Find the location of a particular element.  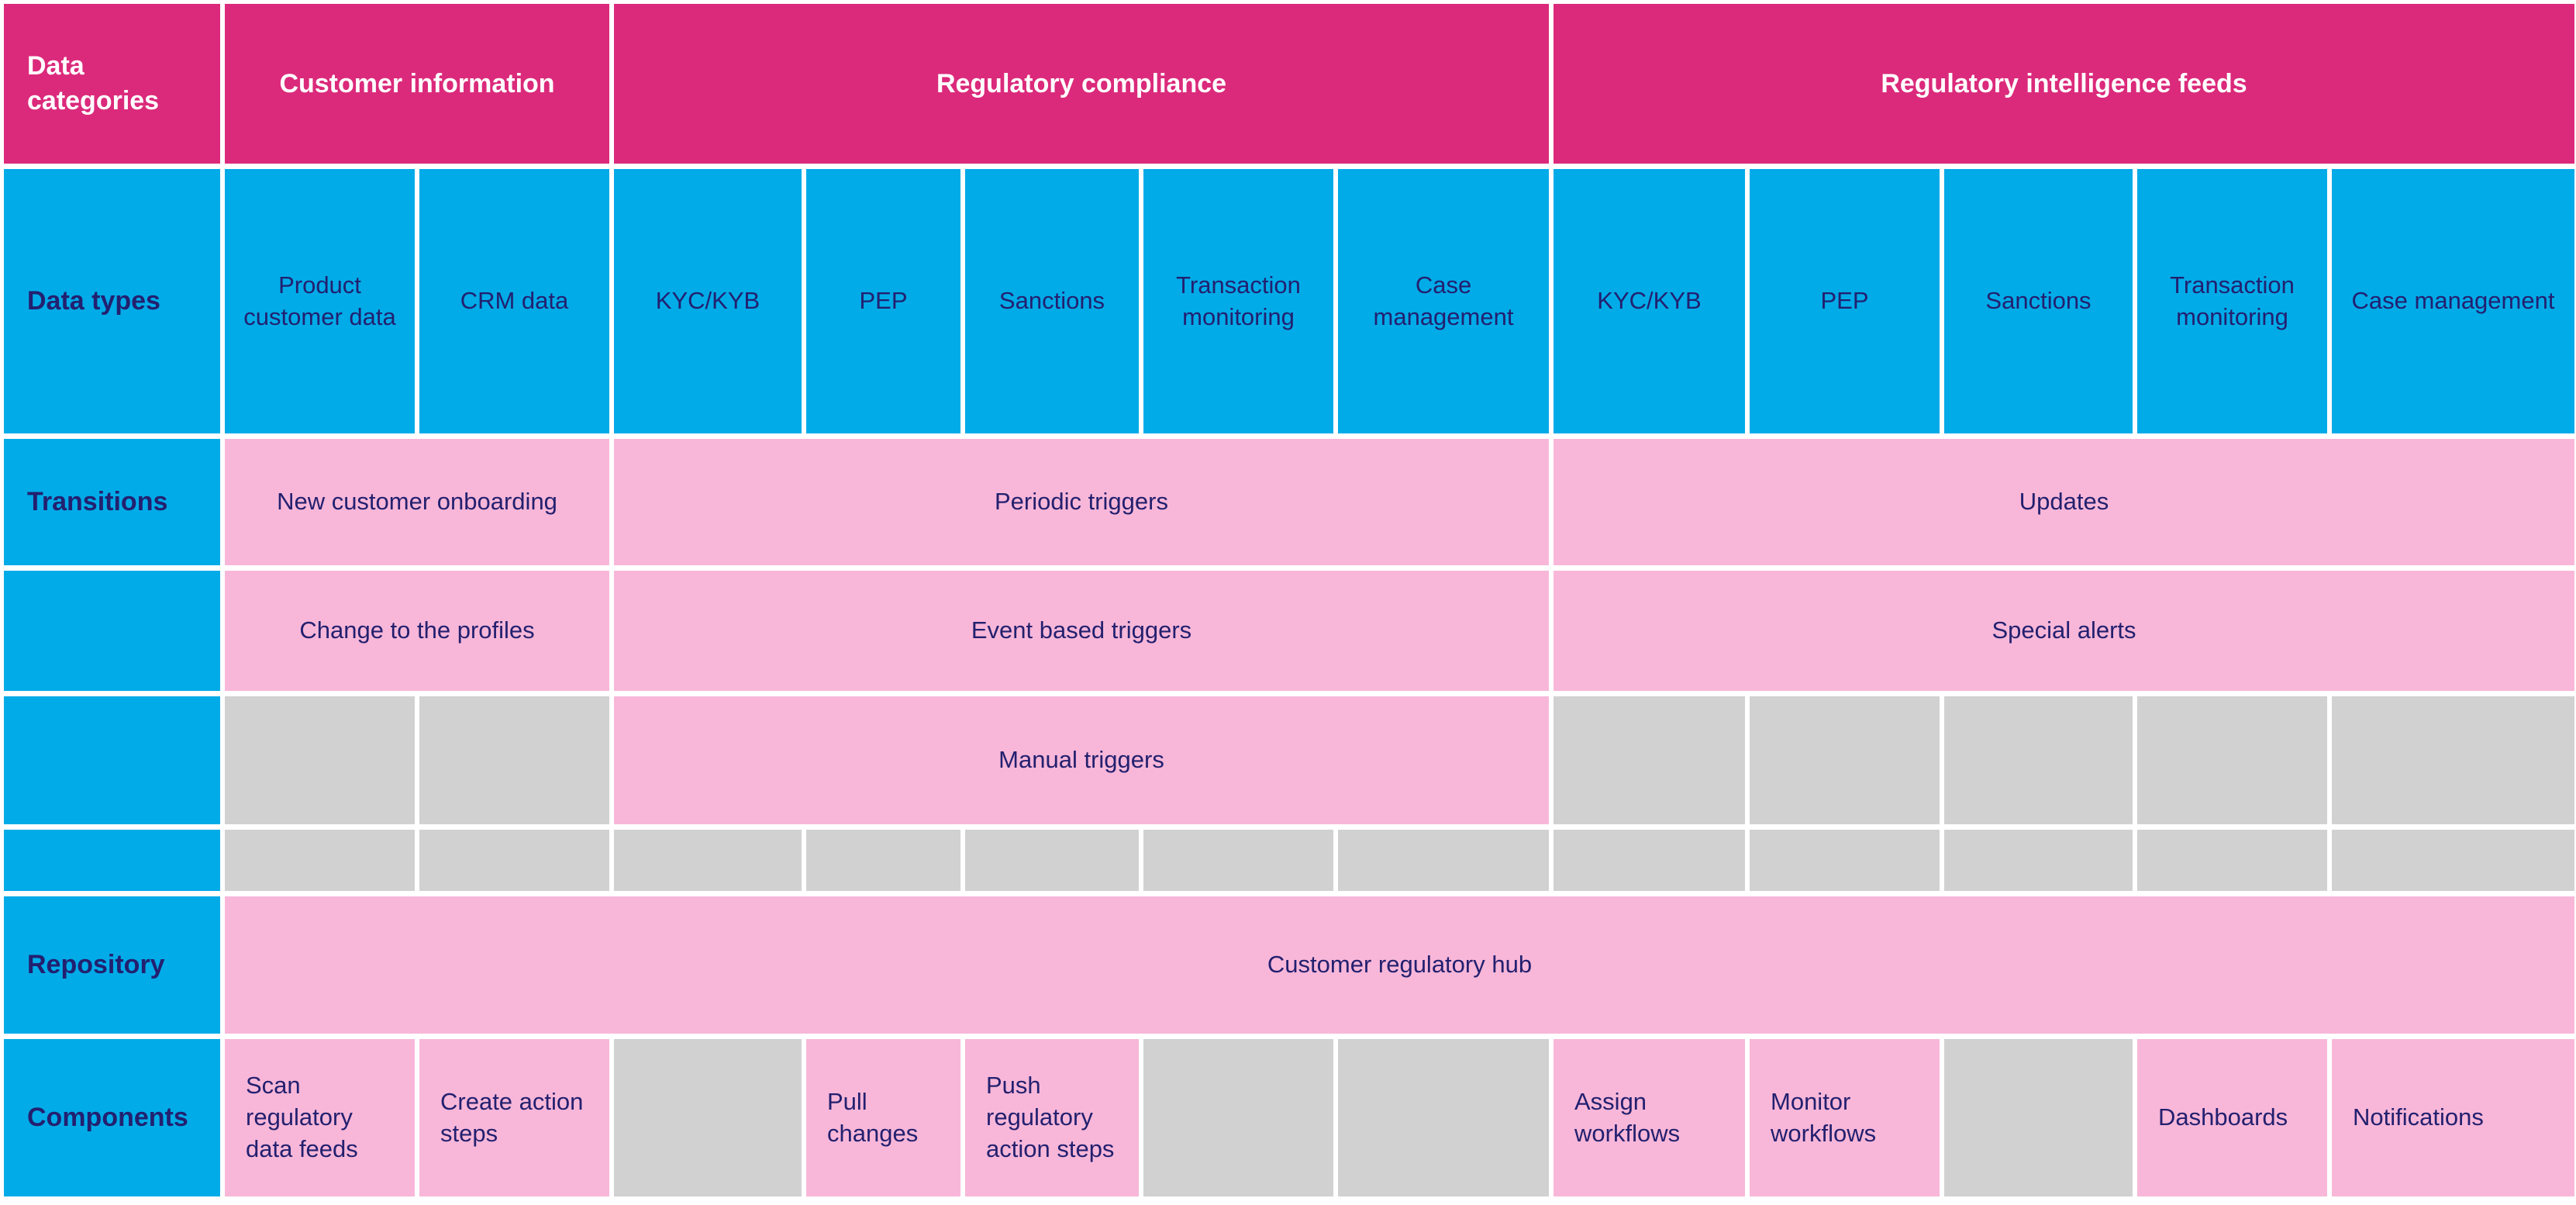

cell-notifications: Notifications is located at coordinates (2453, 1117).